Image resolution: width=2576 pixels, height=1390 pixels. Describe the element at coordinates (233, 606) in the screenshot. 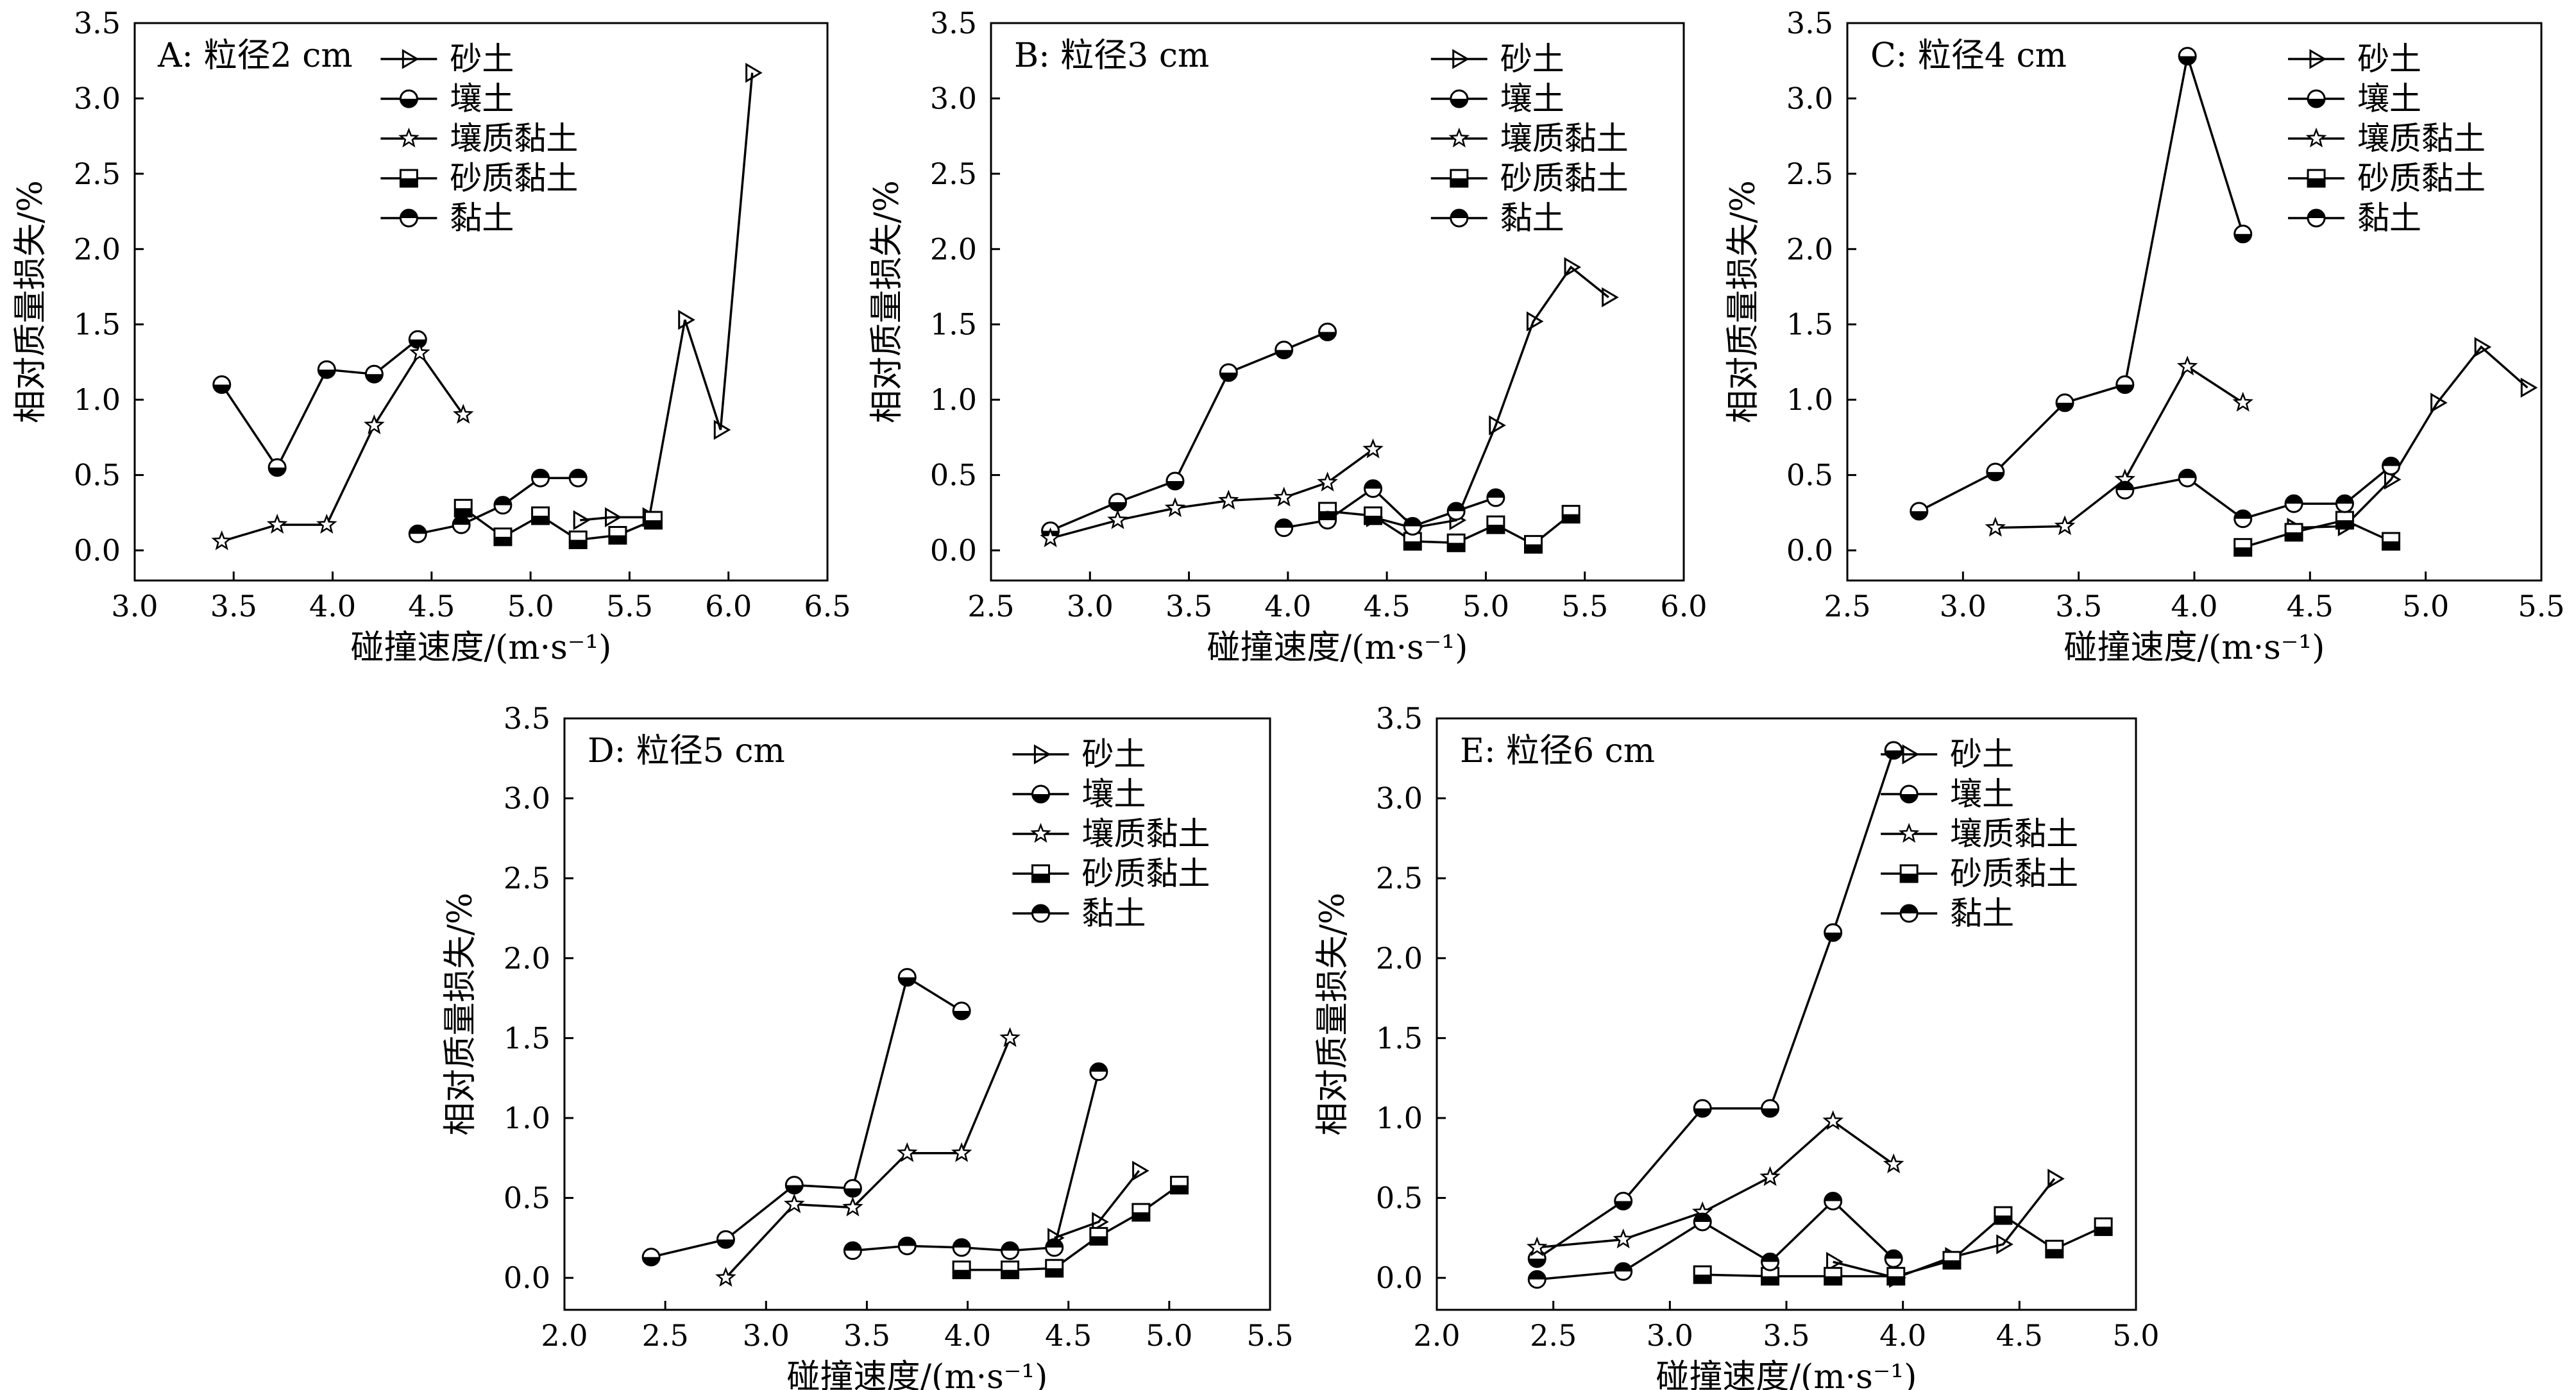

I see `x-tick-label: 3.5` at that location.